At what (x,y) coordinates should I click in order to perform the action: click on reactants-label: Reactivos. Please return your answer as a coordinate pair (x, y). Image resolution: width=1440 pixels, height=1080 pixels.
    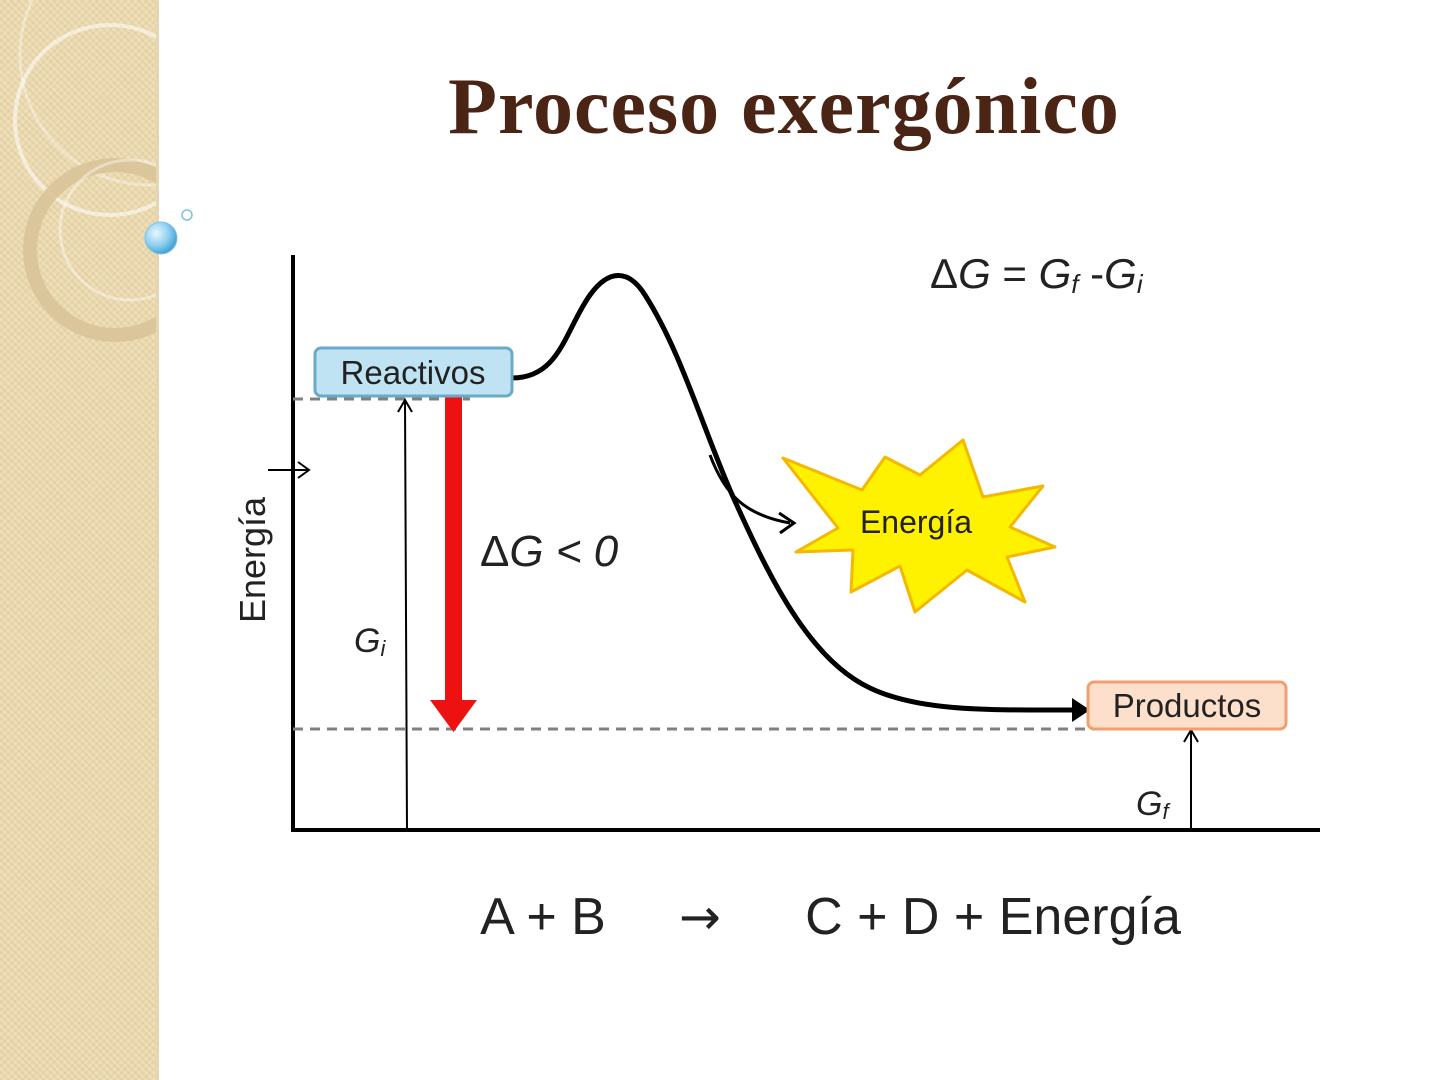
    Looking at the image, I should click on (413, 372).